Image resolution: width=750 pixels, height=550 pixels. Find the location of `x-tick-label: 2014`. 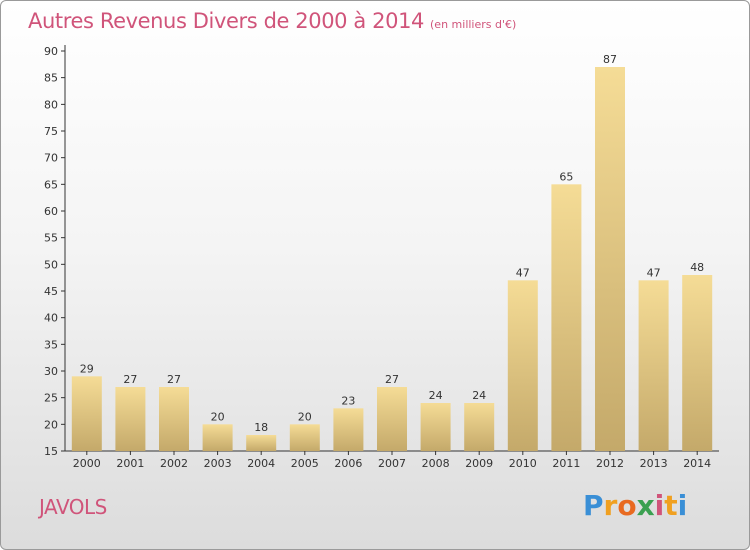

x-tick-label: 2014 is located at coordinates (697, 463).